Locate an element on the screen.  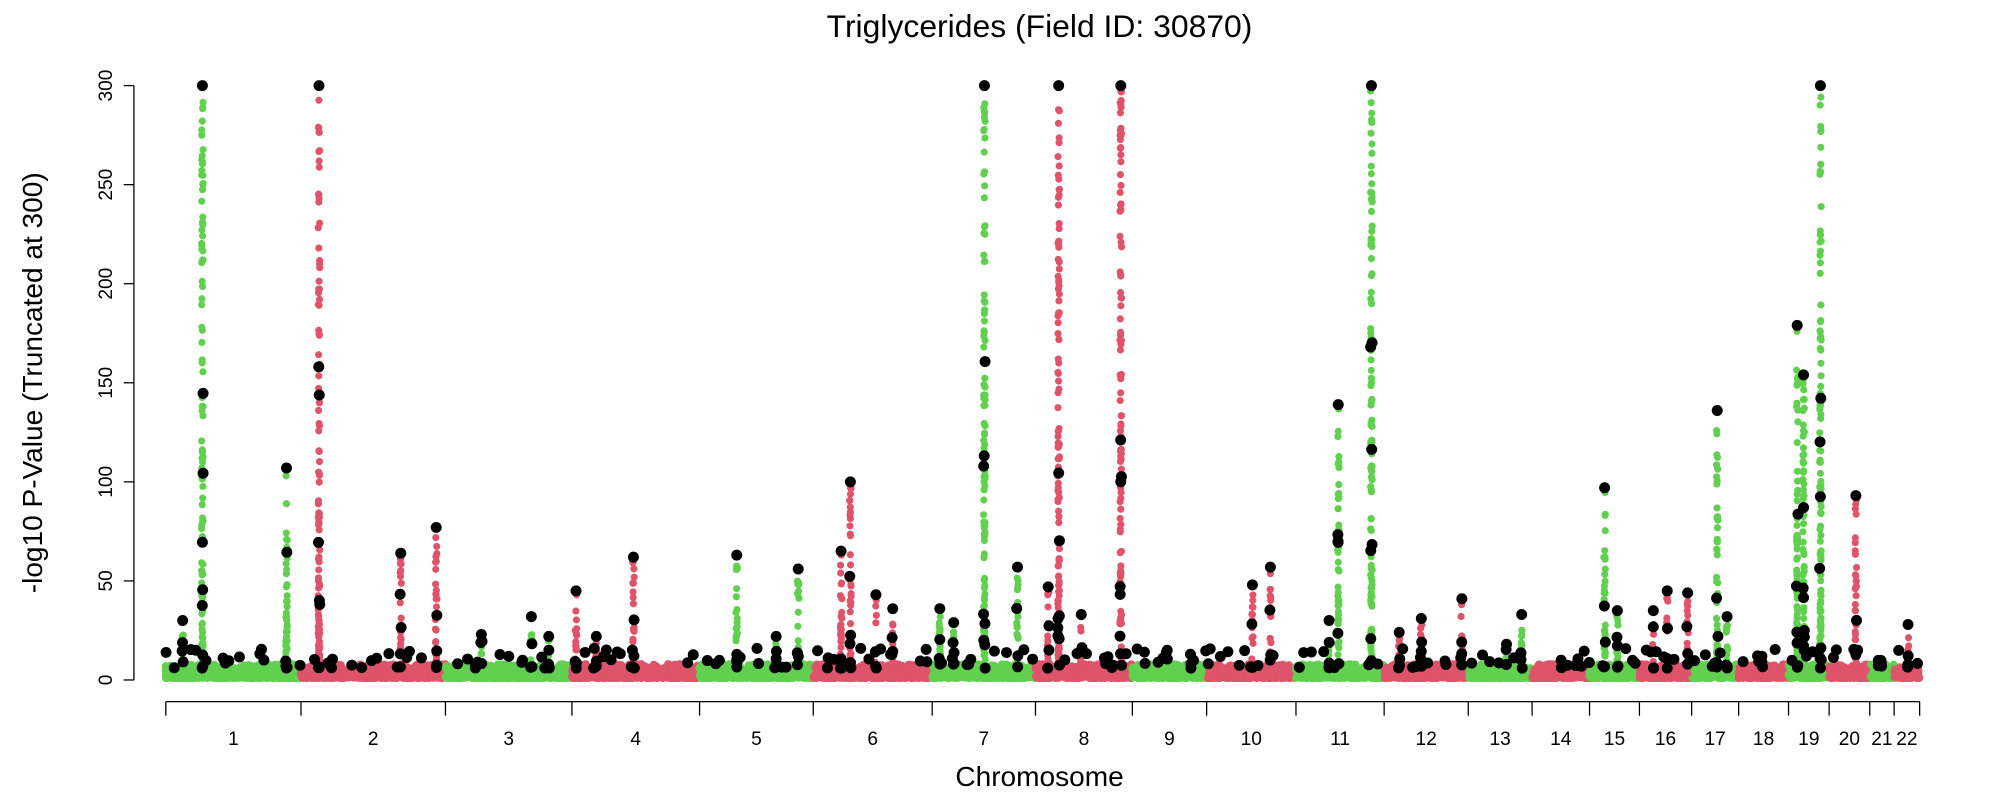
chart-title: Triglycerides (Field ID: 30870) is located at coordinates (1040, 26).